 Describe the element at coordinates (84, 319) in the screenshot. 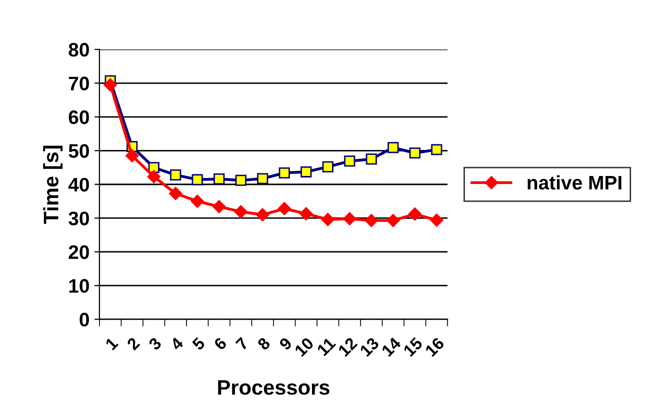

I see `y-tick-label: 0` at that location.